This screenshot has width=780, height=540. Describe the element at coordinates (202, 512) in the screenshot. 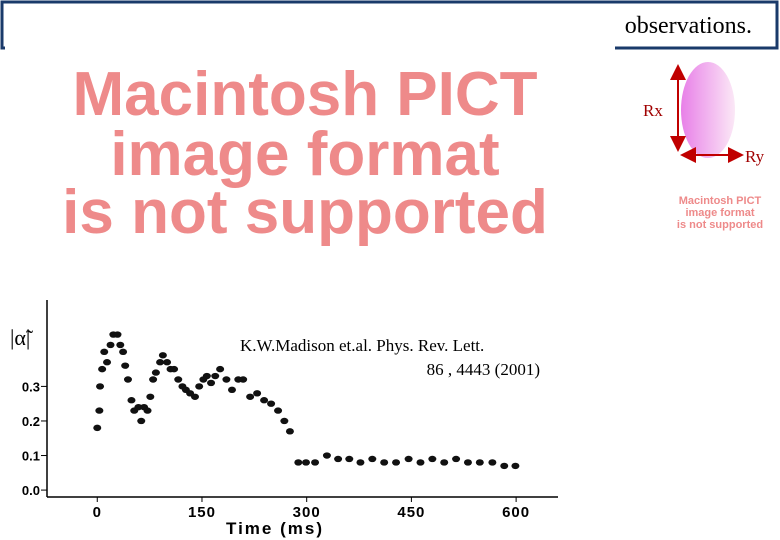

I see `x-tick-label: 150` at that location.